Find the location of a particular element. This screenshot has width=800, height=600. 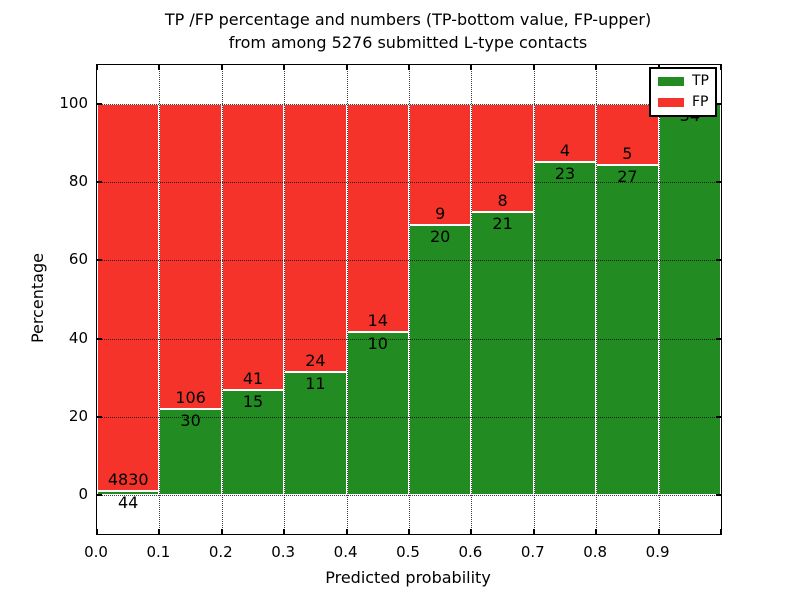

fp-color-swatch is located at coordinates (671, 102).